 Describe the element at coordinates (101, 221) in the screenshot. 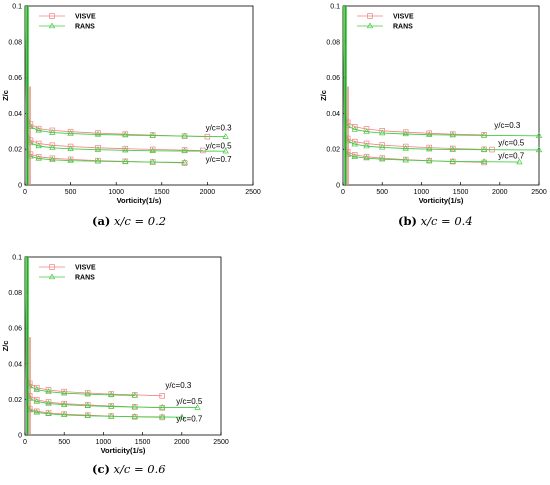

I see `caption-a-label: (a)` at that location.